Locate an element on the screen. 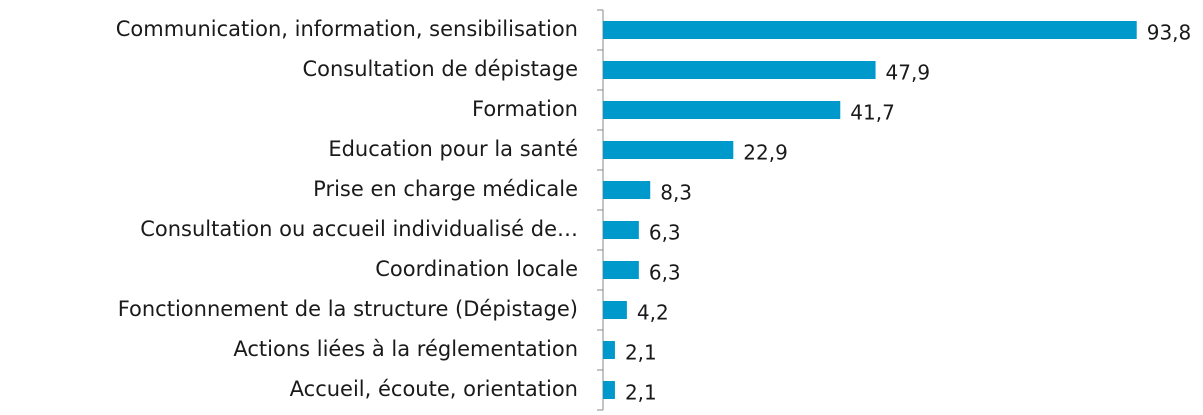  data-label: 22,9 is located at coordinates (765, 153).